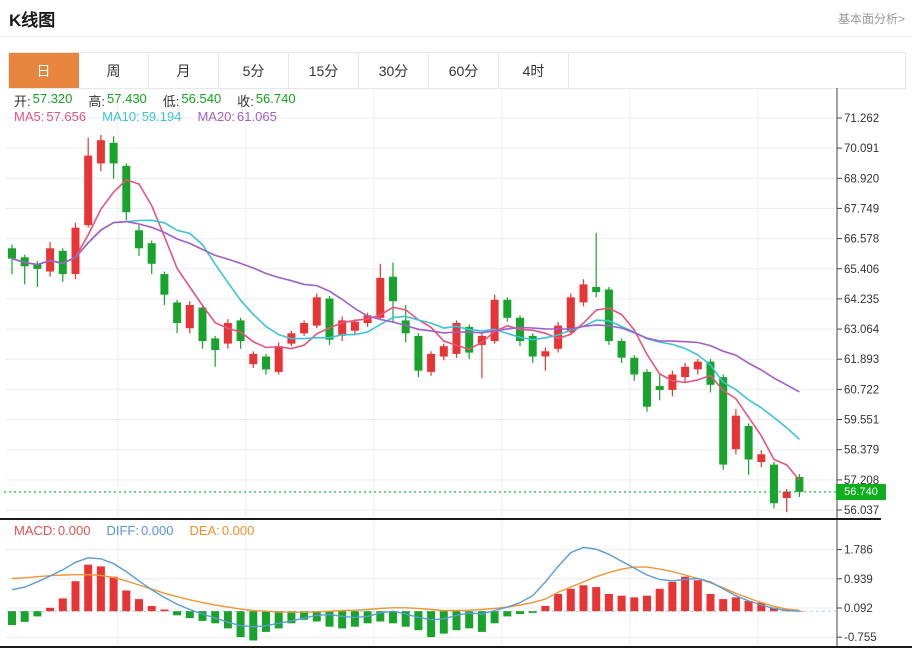 The height and width of the screenshot is (650, 912). Describe the element at coordinates (201, 98) in the screenshot. I see `legend-value-low: 56.540` at that location.